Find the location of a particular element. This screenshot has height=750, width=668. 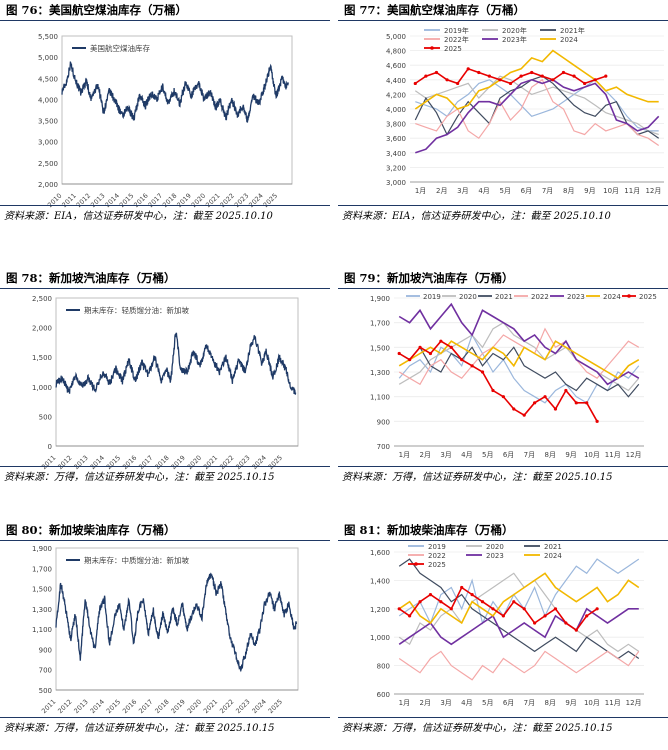

legend-label: 2022 is located at coordinates (437, 556).